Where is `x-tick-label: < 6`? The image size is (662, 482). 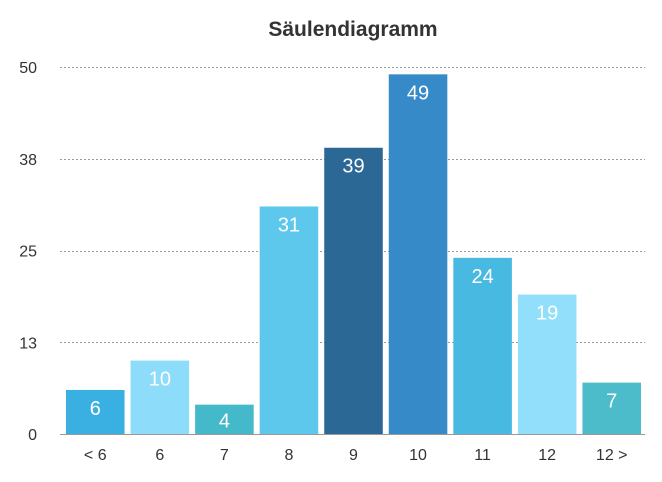 x-tick-label: < 6 is located at coordinates (95, 455).